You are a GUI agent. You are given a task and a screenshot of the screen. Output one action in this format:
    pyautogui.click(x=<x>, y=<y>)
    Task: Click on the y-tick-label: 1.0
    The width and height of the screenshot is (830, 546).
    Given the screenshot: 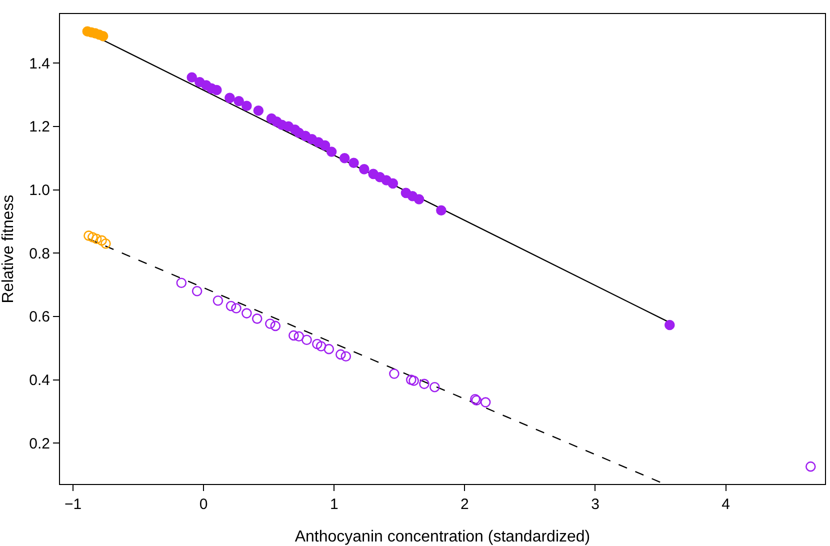 What is the action you would take?
    pyautogui.click(x=39, y=191)
    